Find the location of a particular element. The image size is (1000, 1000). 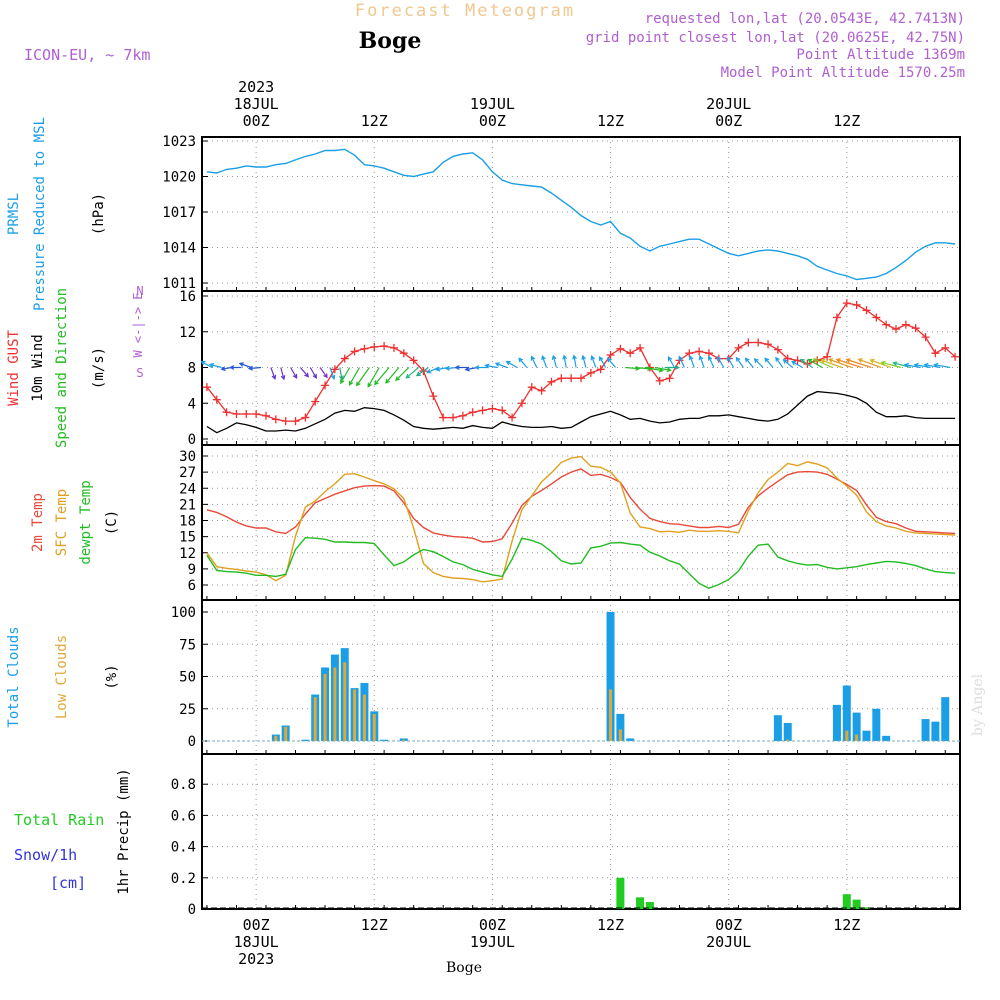

wind-compass: W <-|-> E S N is located at coordinates (138, 332).